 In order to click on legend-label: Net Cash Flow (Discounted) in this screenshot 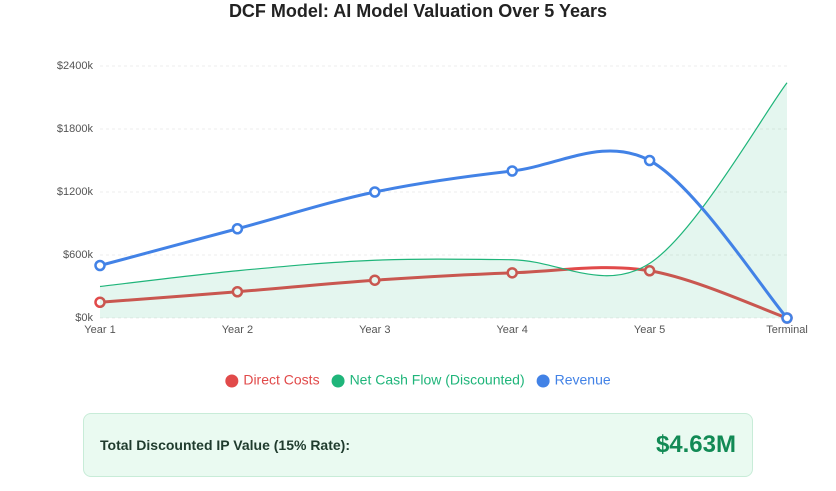, I will do `click(437, 380)`.